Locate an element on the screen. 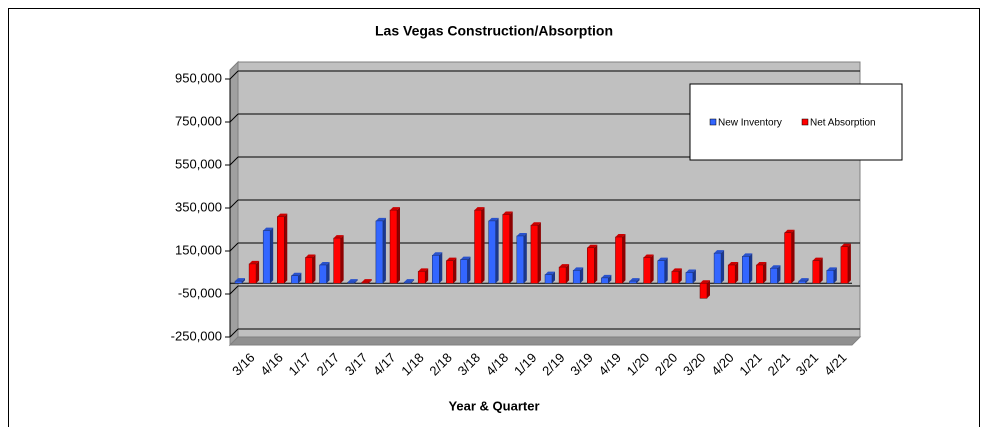 This screenshot has width=989, height=432. y-tick-label: -50,000 is located at coordinates (200, 292).